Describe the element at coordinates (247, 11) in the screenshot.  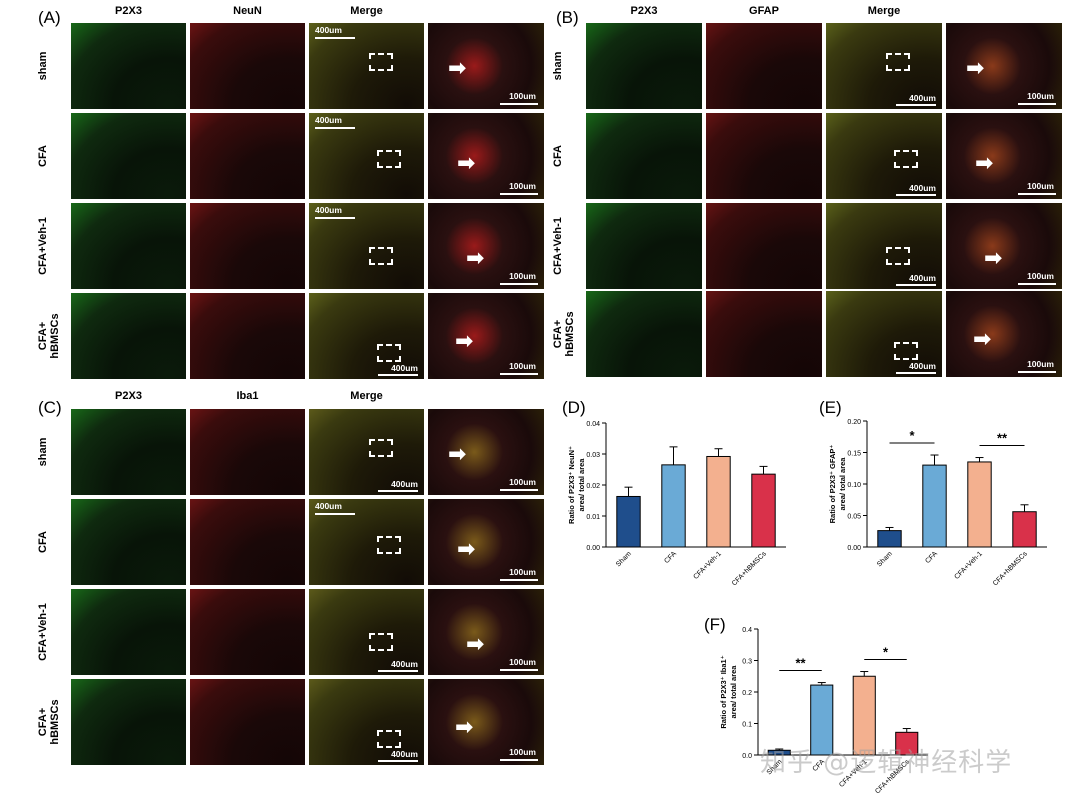
I see `column-header: NeuN` at that location.